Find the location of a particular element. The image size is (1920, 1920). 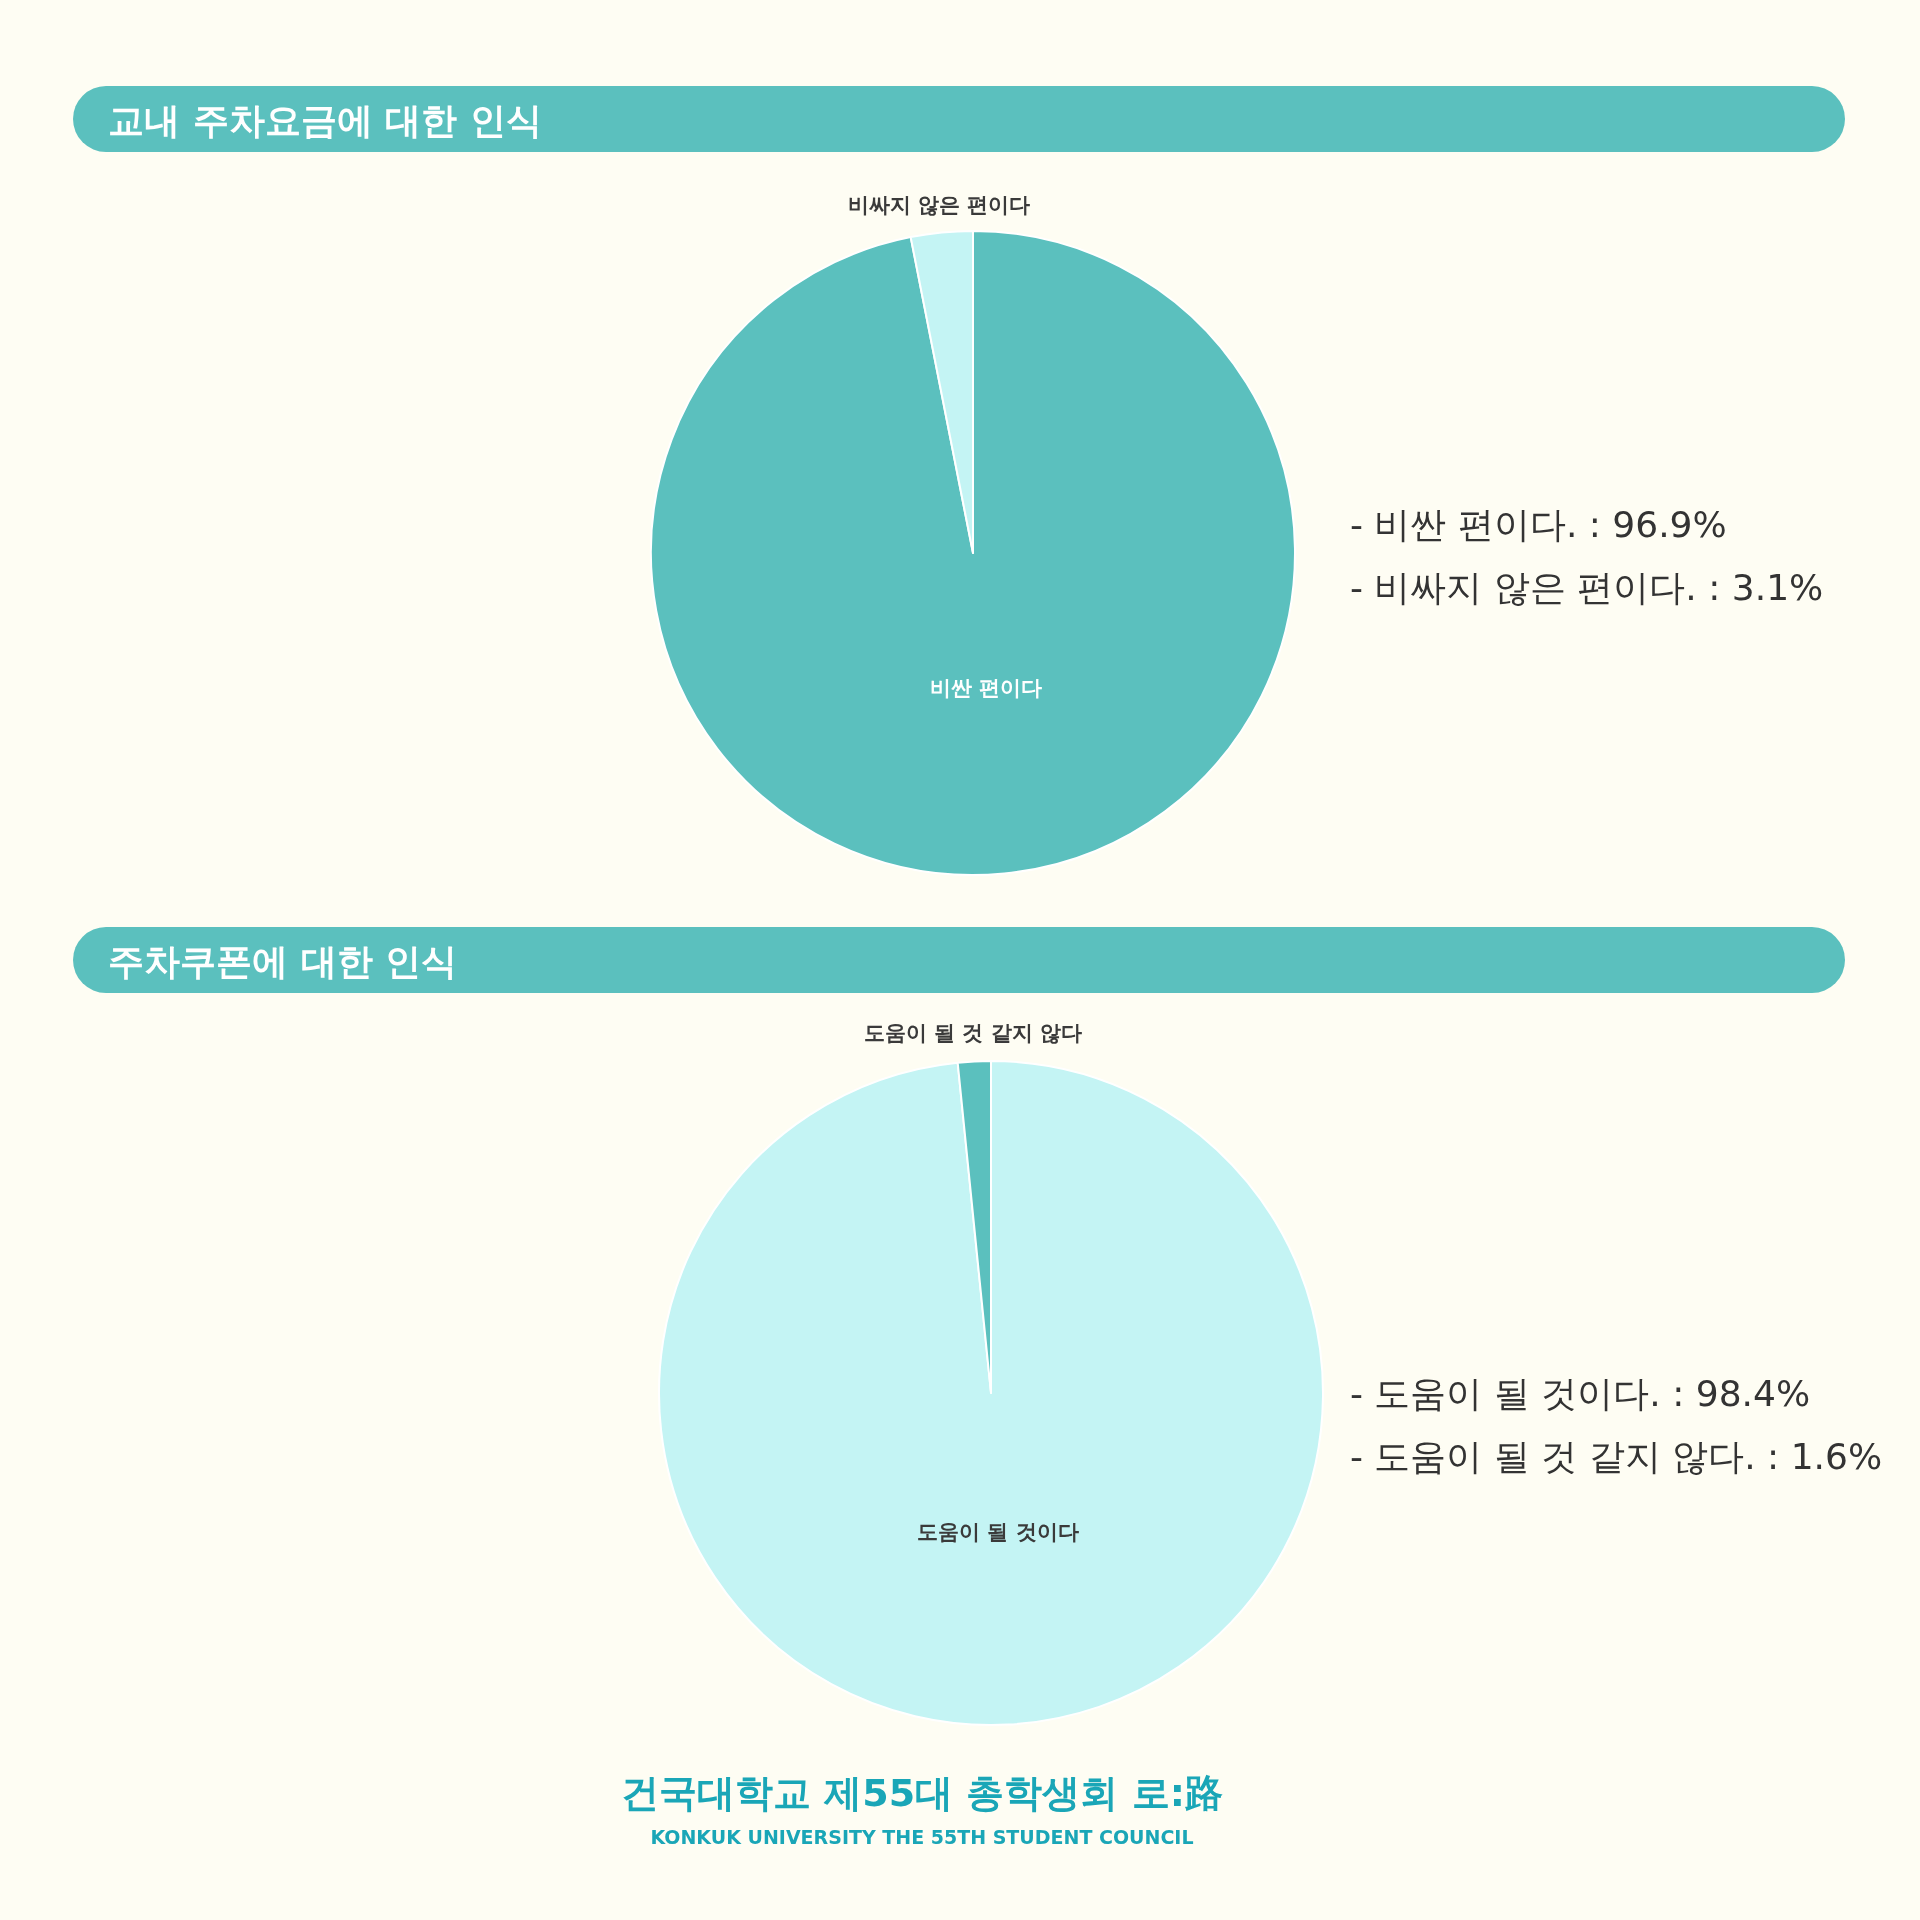

text: - 비싼 편이다. : 96.9% is located at coordinates (1538, 524).